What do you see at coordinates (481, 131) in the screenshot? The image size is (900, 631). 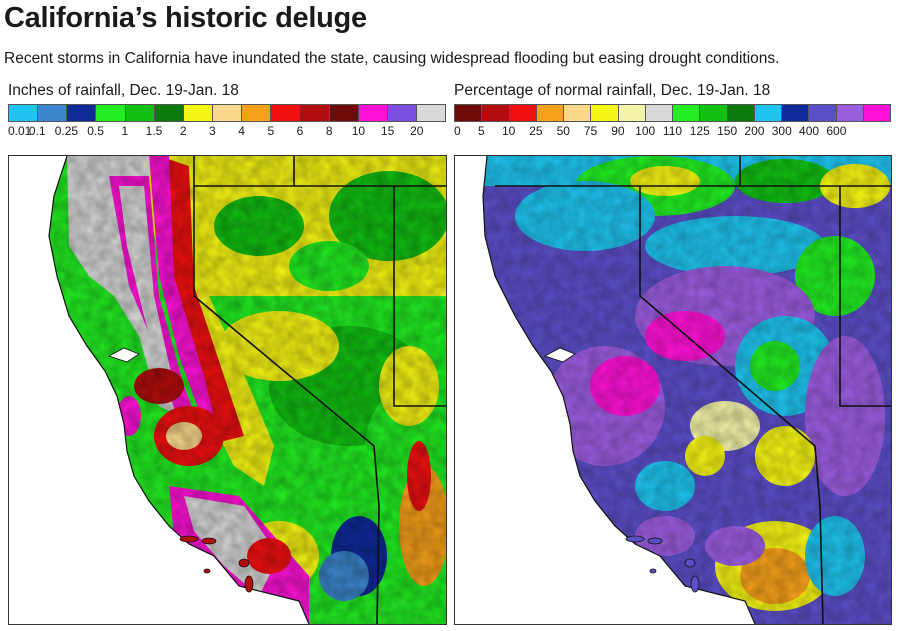 I see `percent-legend-tick-label: 5` at bounding box center [481, 131].